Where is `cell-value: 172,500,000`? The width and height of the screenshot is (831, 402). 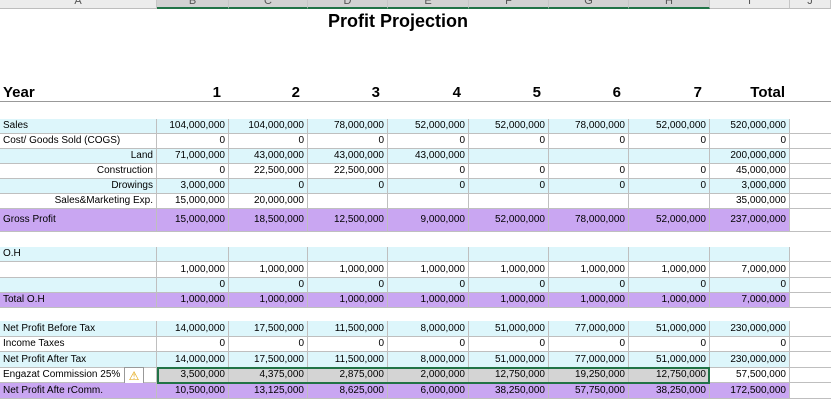 cell-value: 172,500,000 is located at coordinates (750, 391).